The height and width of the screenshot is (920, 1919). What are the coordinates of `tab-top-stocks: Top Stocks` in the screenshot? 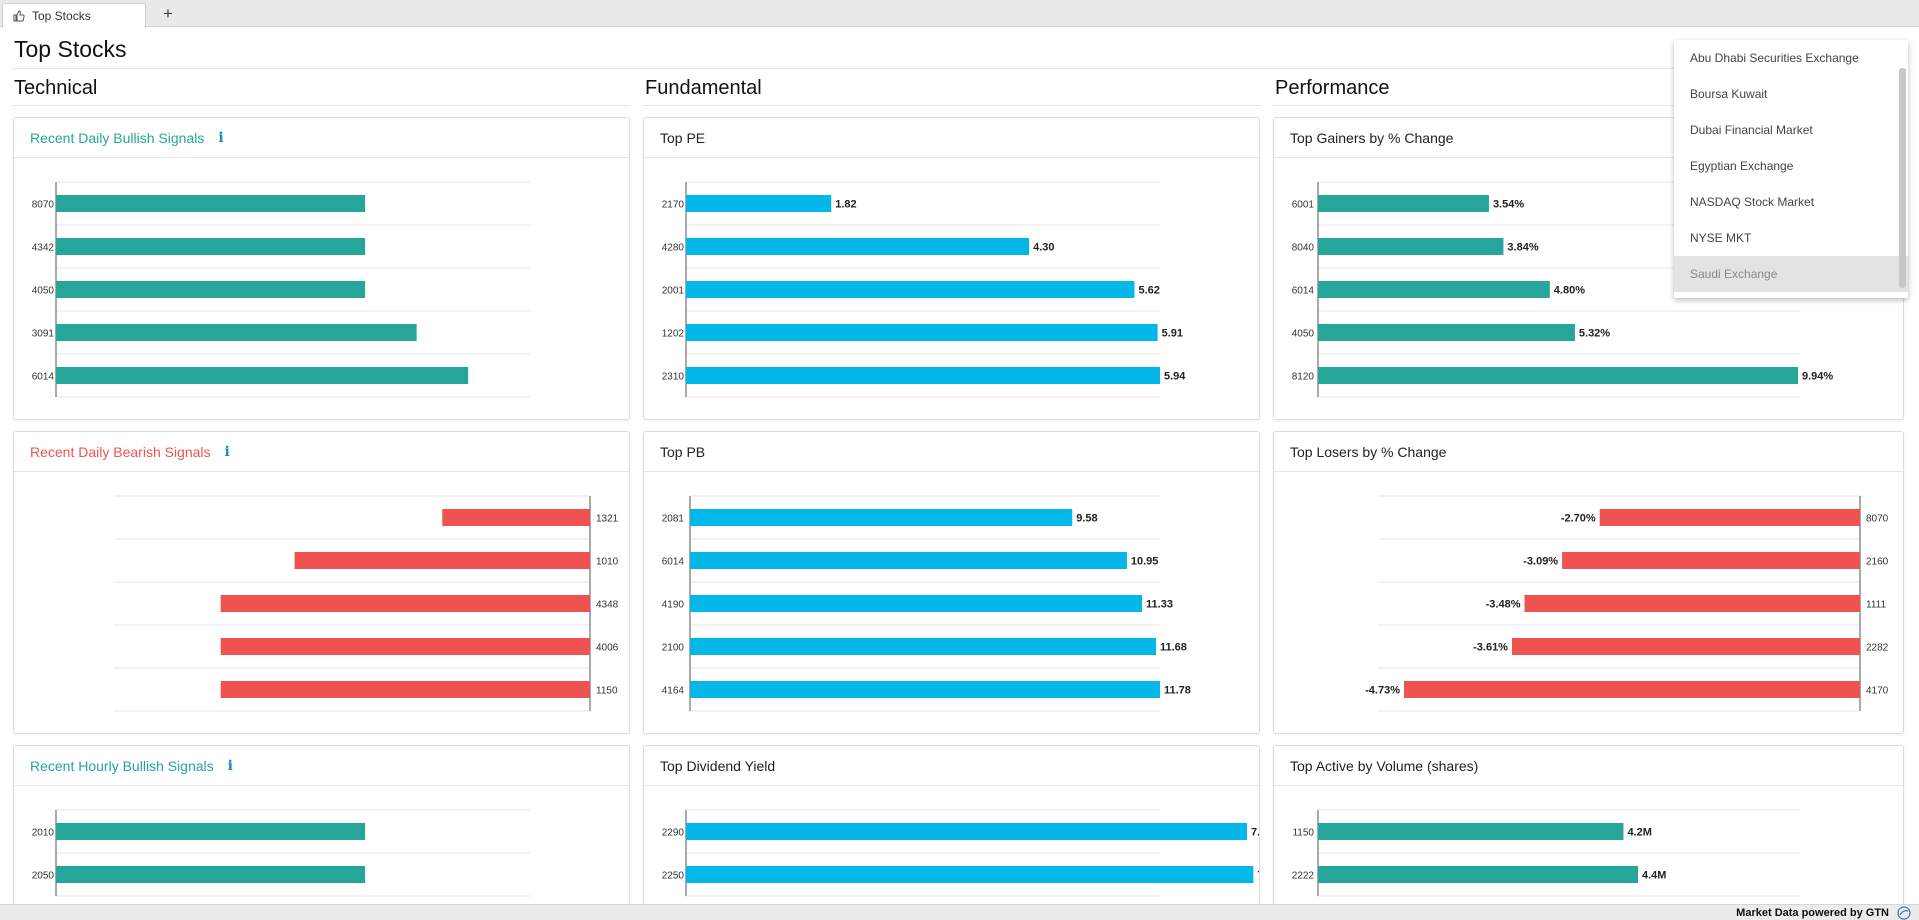 It's located at (74, 15).